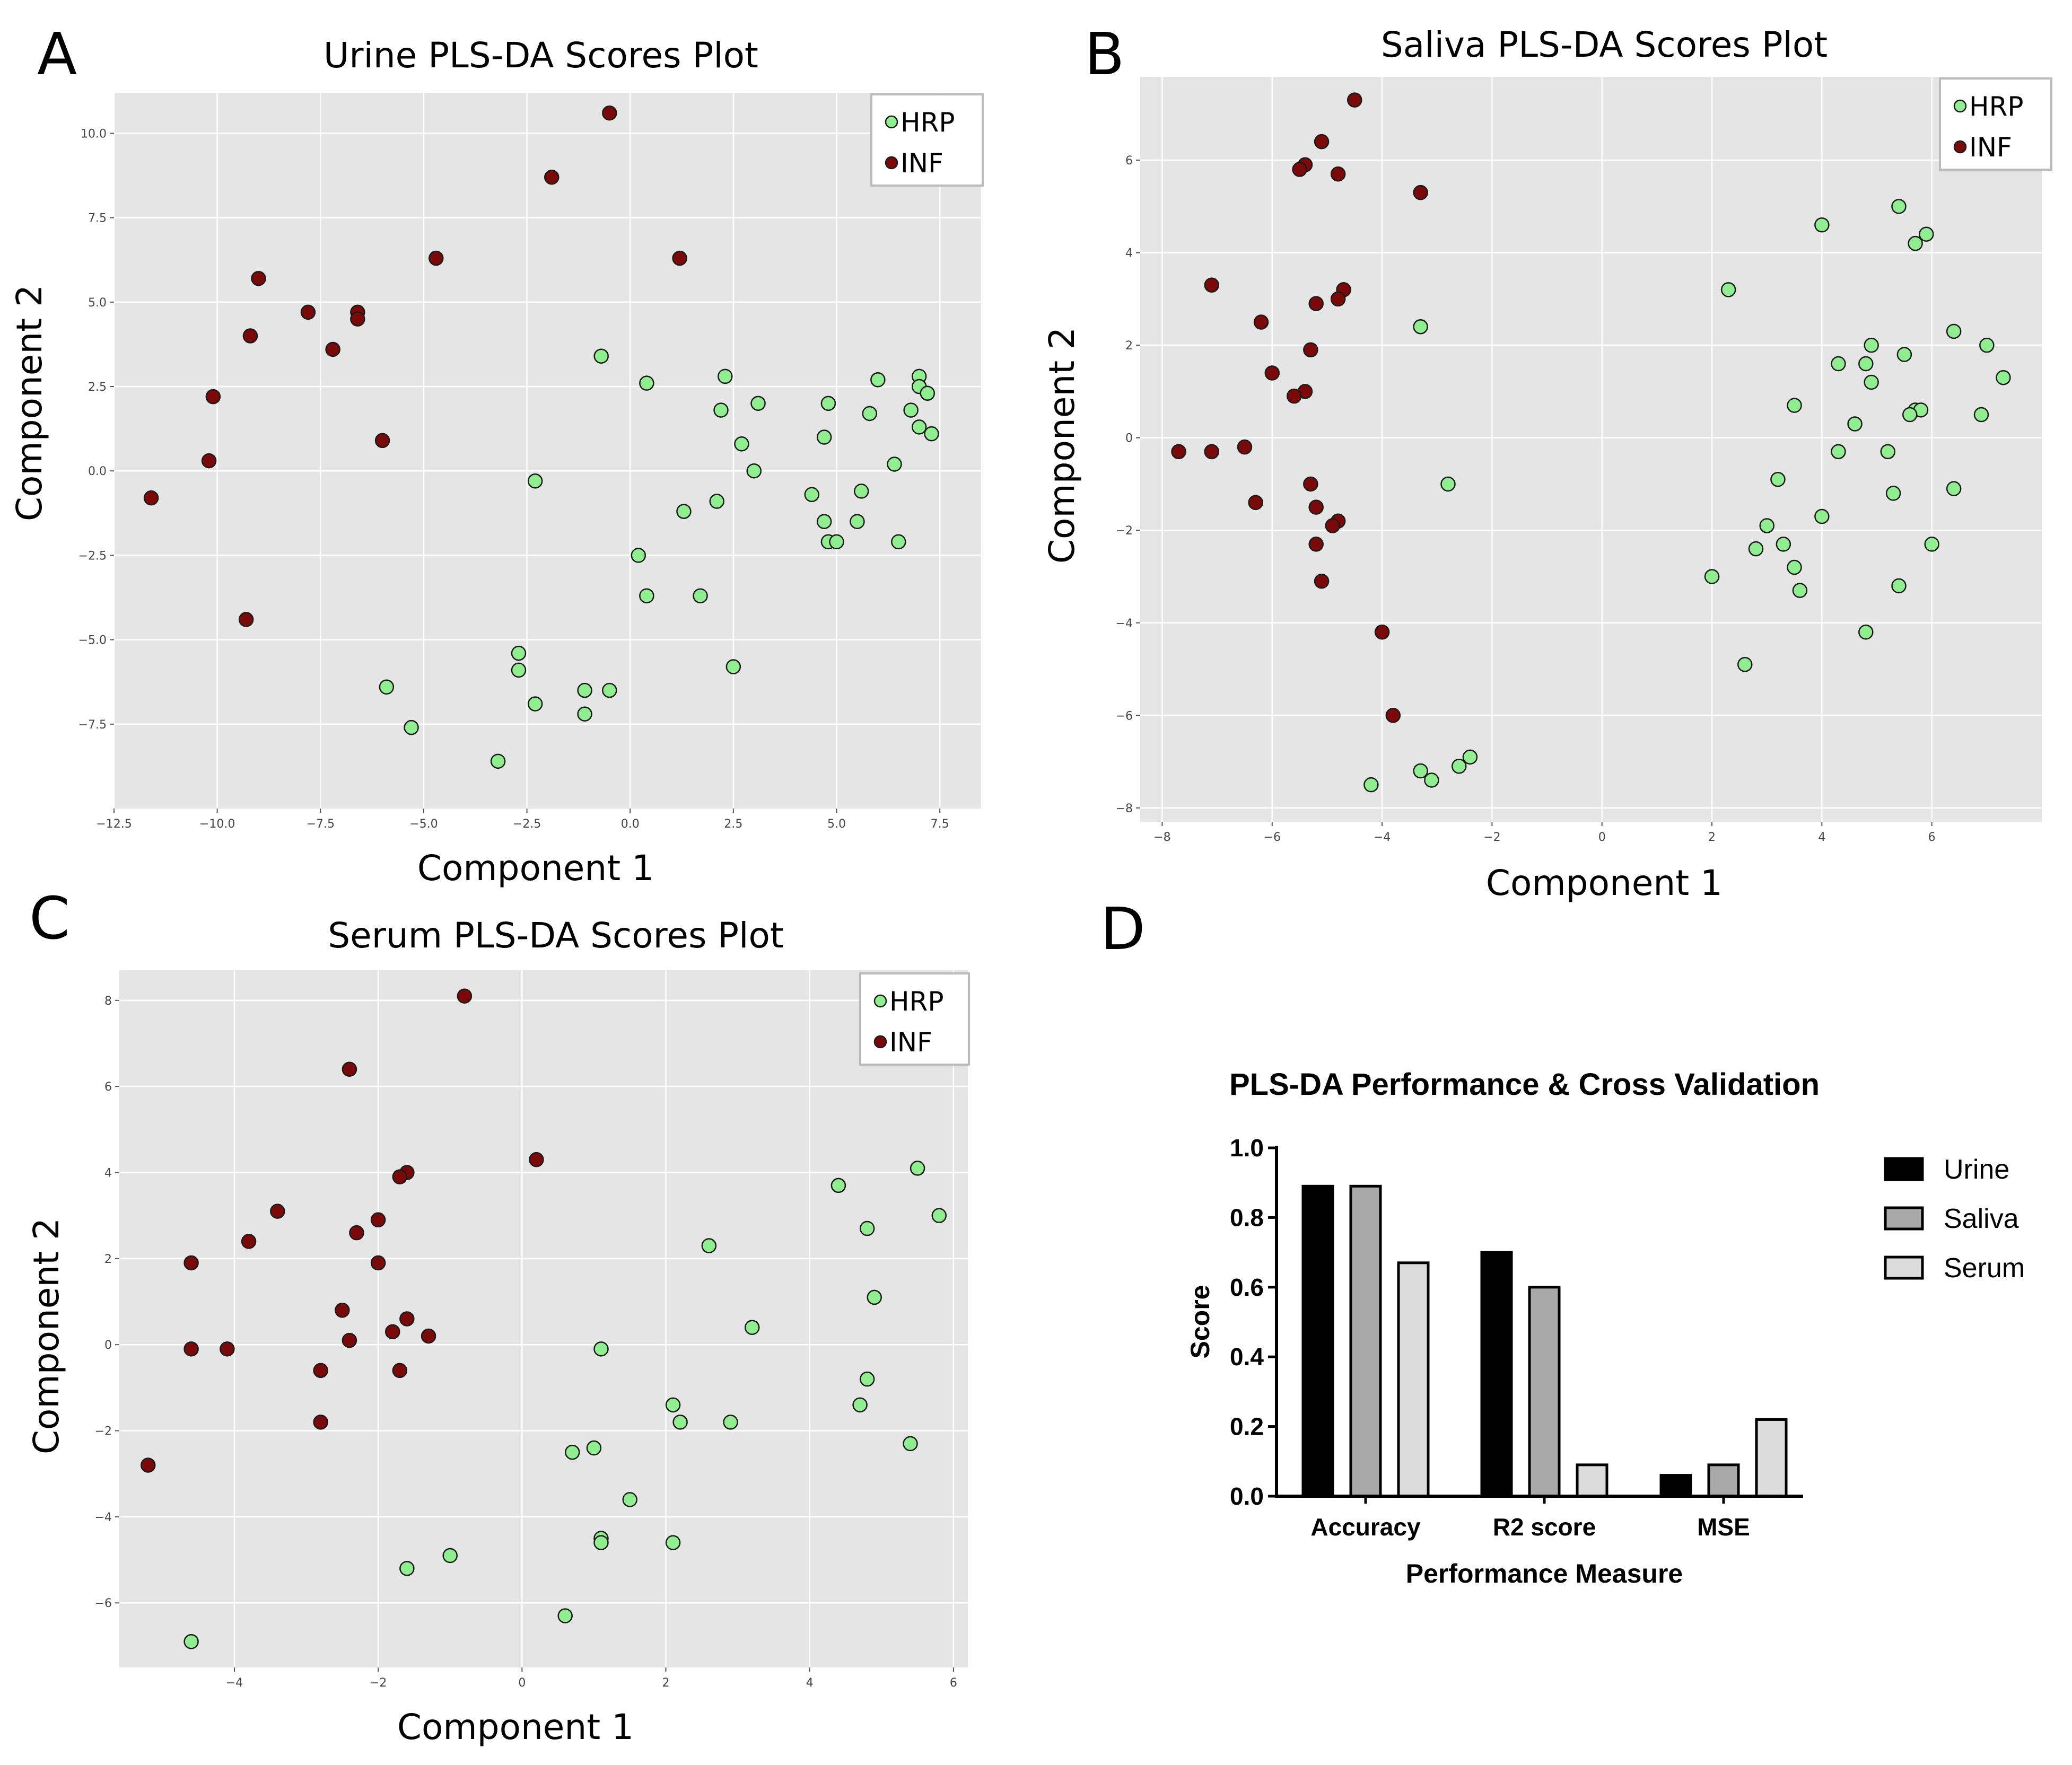 Image resolution: width=2072 pixels, height=1765 pixels. What do you see at coordinates (1771, 1458) in the screenshot?
I see `bar-serum` at bounding box center [1771, 1458].